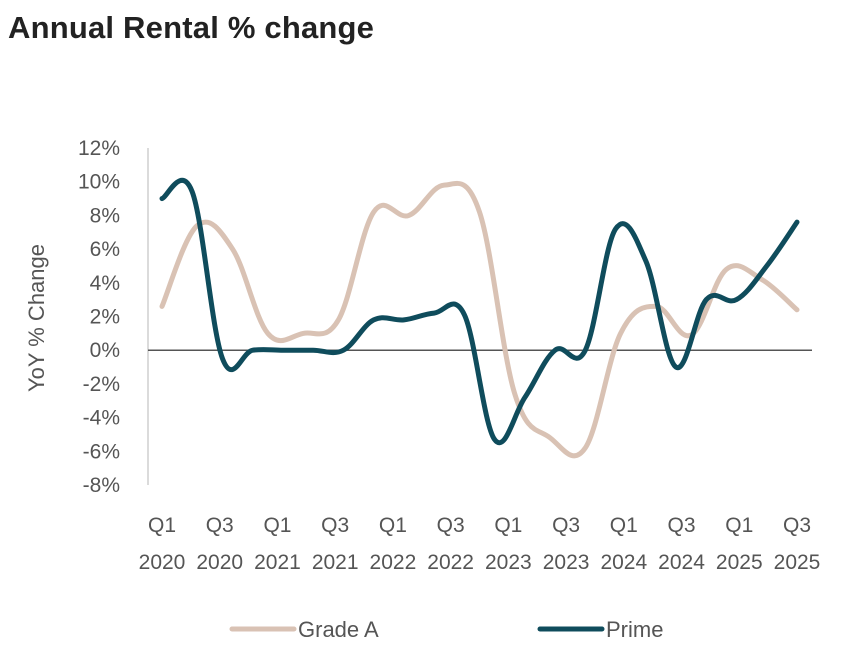  I want to click on y-tick-label: -2%, so click(101, 384).